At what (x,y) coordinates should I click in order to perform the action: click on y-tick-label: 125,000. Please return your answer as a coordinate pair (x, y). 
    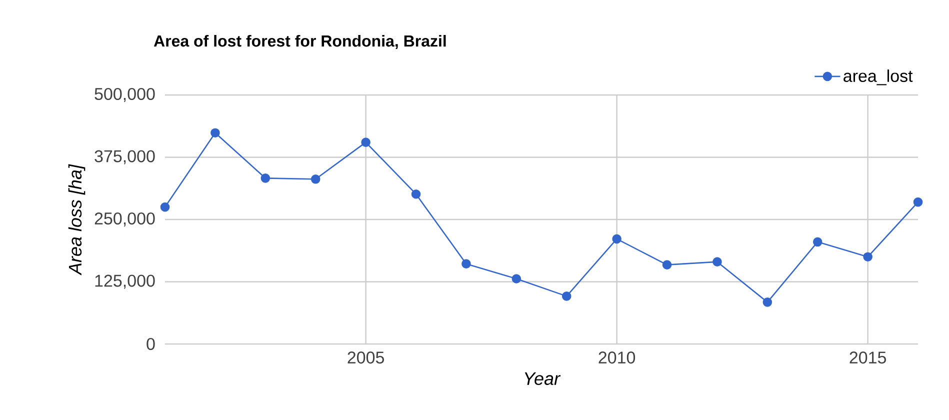
    Looking at the image, I should click on (125, 281).